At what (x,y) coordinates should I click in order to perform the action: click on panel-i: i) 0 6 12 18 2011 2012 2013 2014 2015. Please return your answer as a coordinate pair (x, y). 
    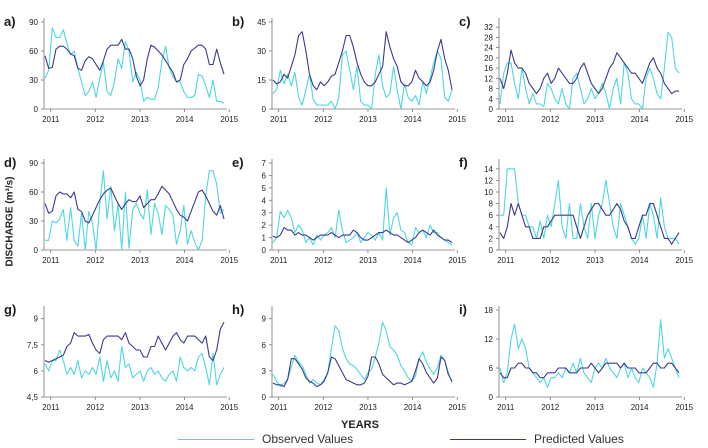
    Looking at the image, I should click on (576, 357).